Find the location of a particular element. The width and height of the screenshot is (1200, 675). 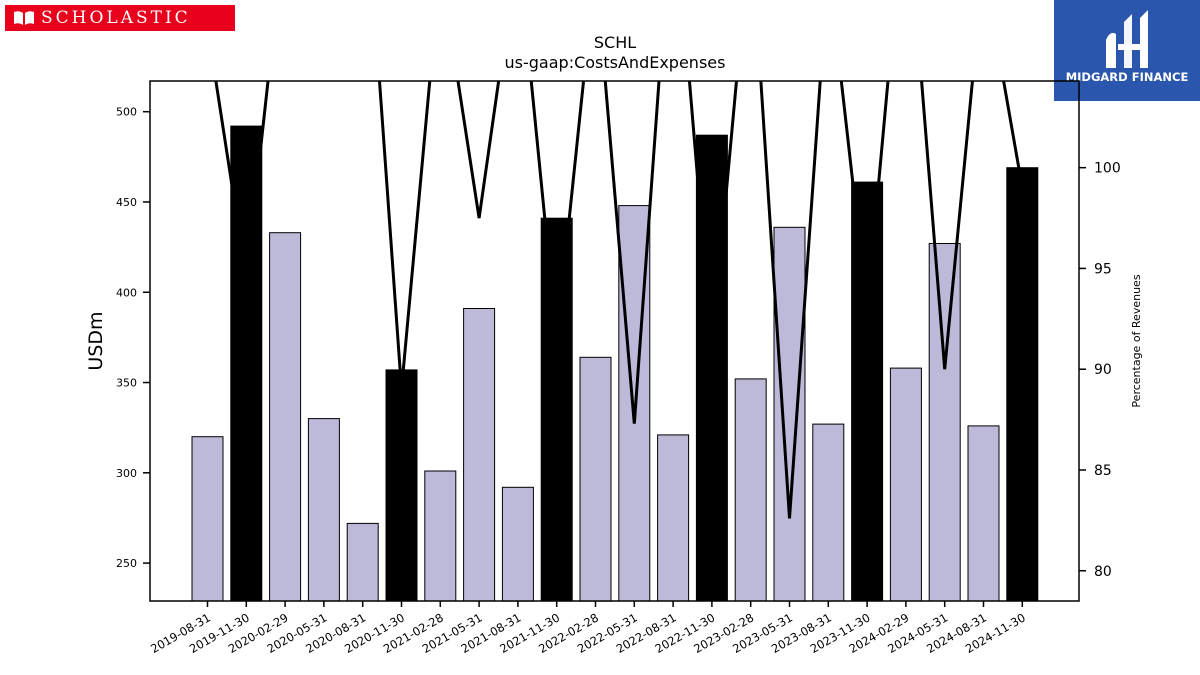

y2-tick-label: 90 is located at coordinates (1103, 370).